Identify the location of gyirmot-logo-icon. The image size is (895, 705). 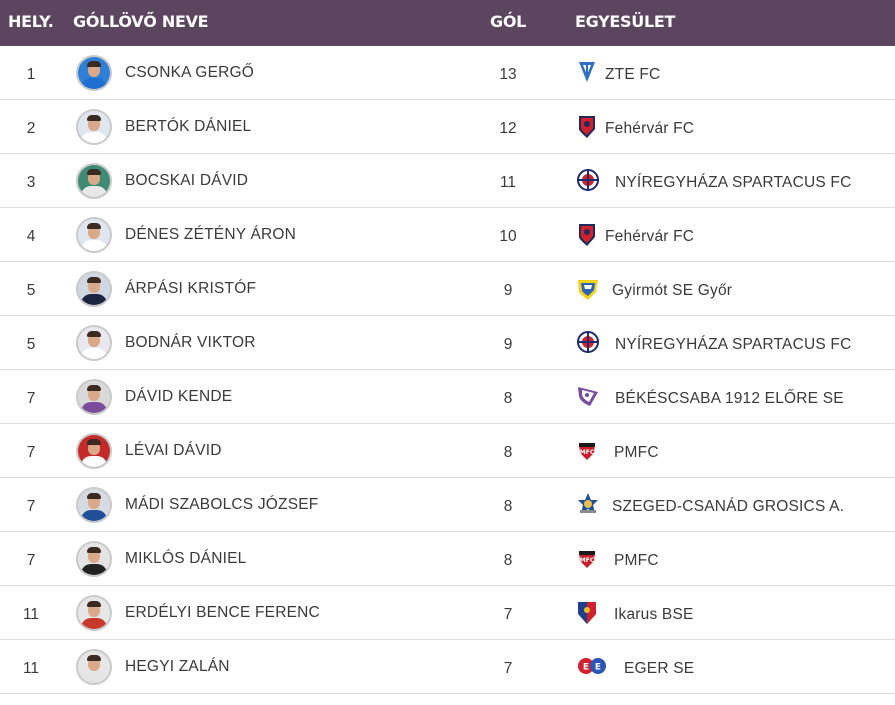
(588, 288).